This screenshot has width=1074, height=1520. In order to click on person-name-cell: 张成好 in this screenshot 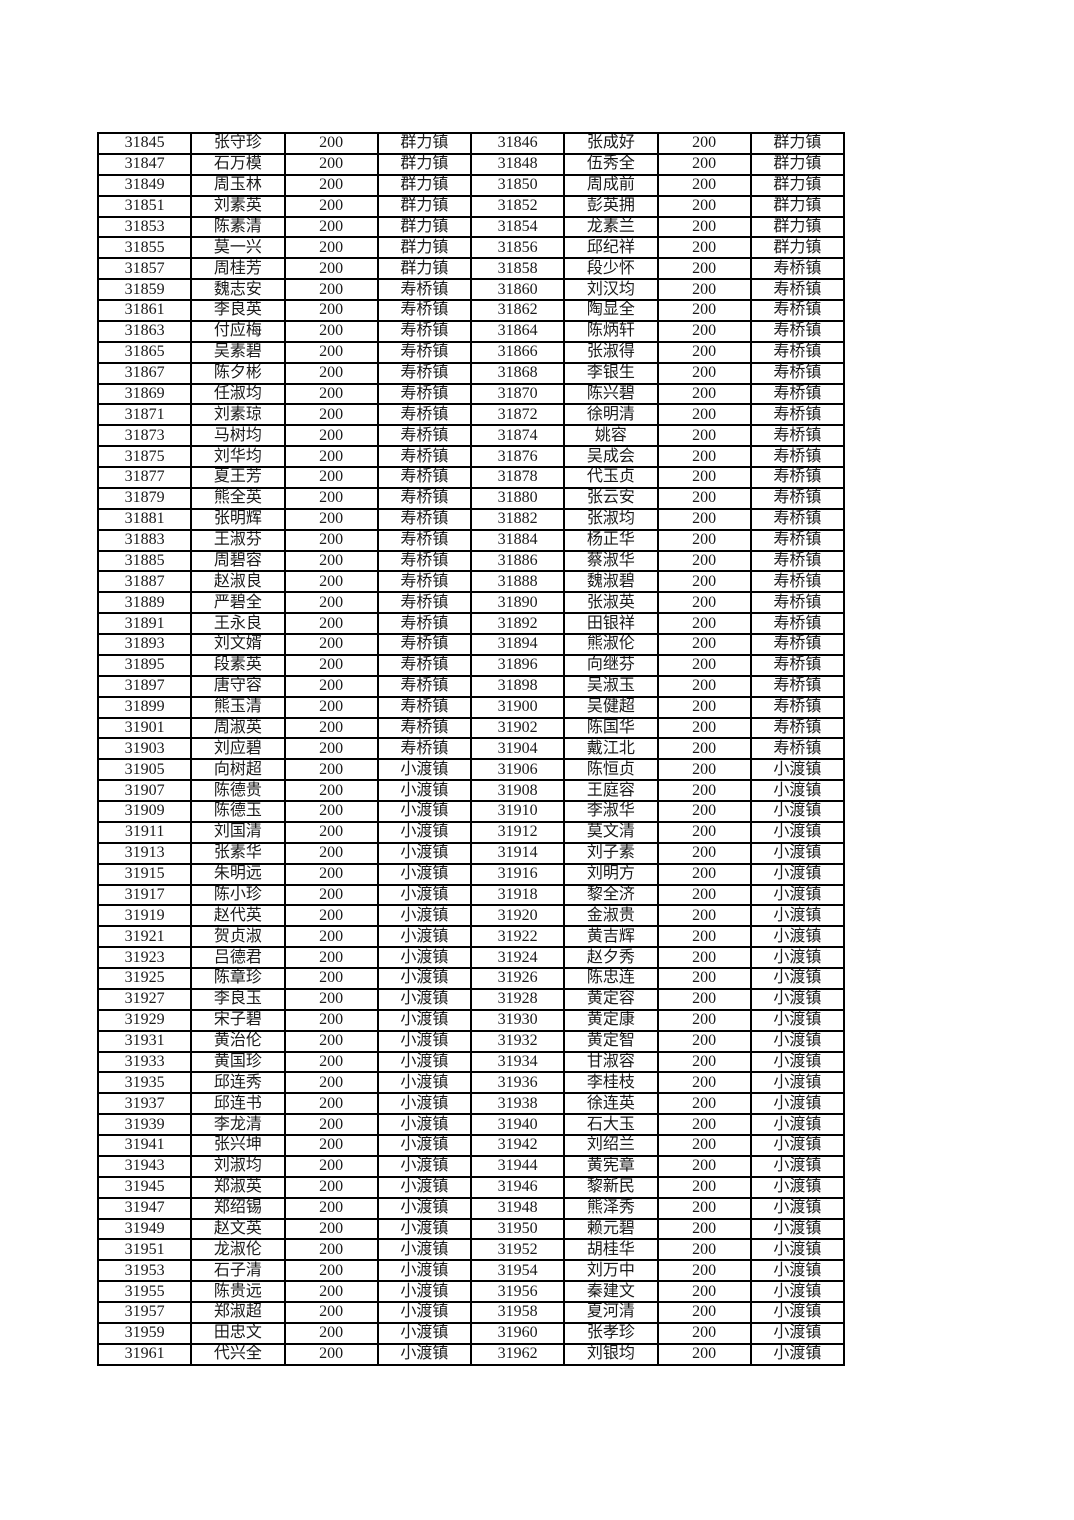, I will do `click(611, 143)`.